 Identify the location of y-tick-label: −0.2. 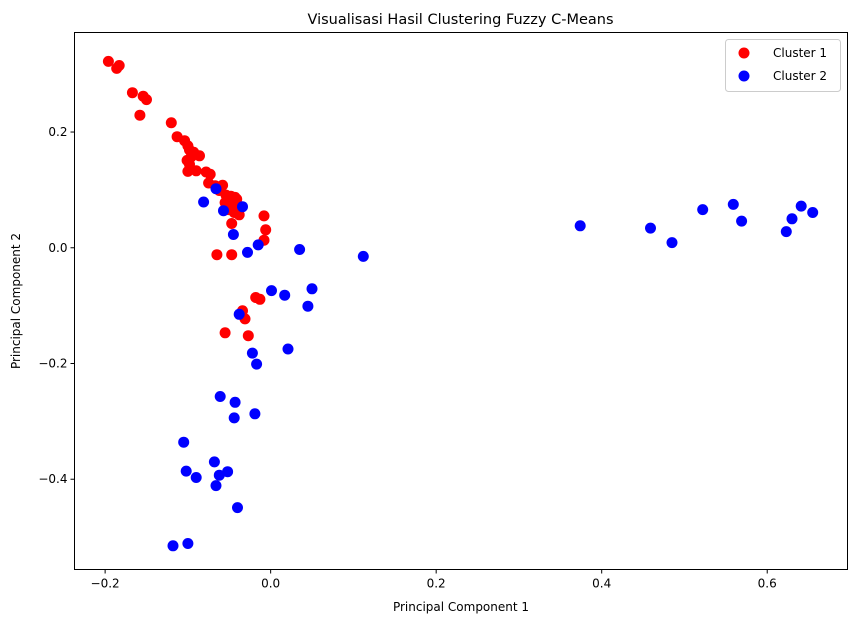
(52, 363).